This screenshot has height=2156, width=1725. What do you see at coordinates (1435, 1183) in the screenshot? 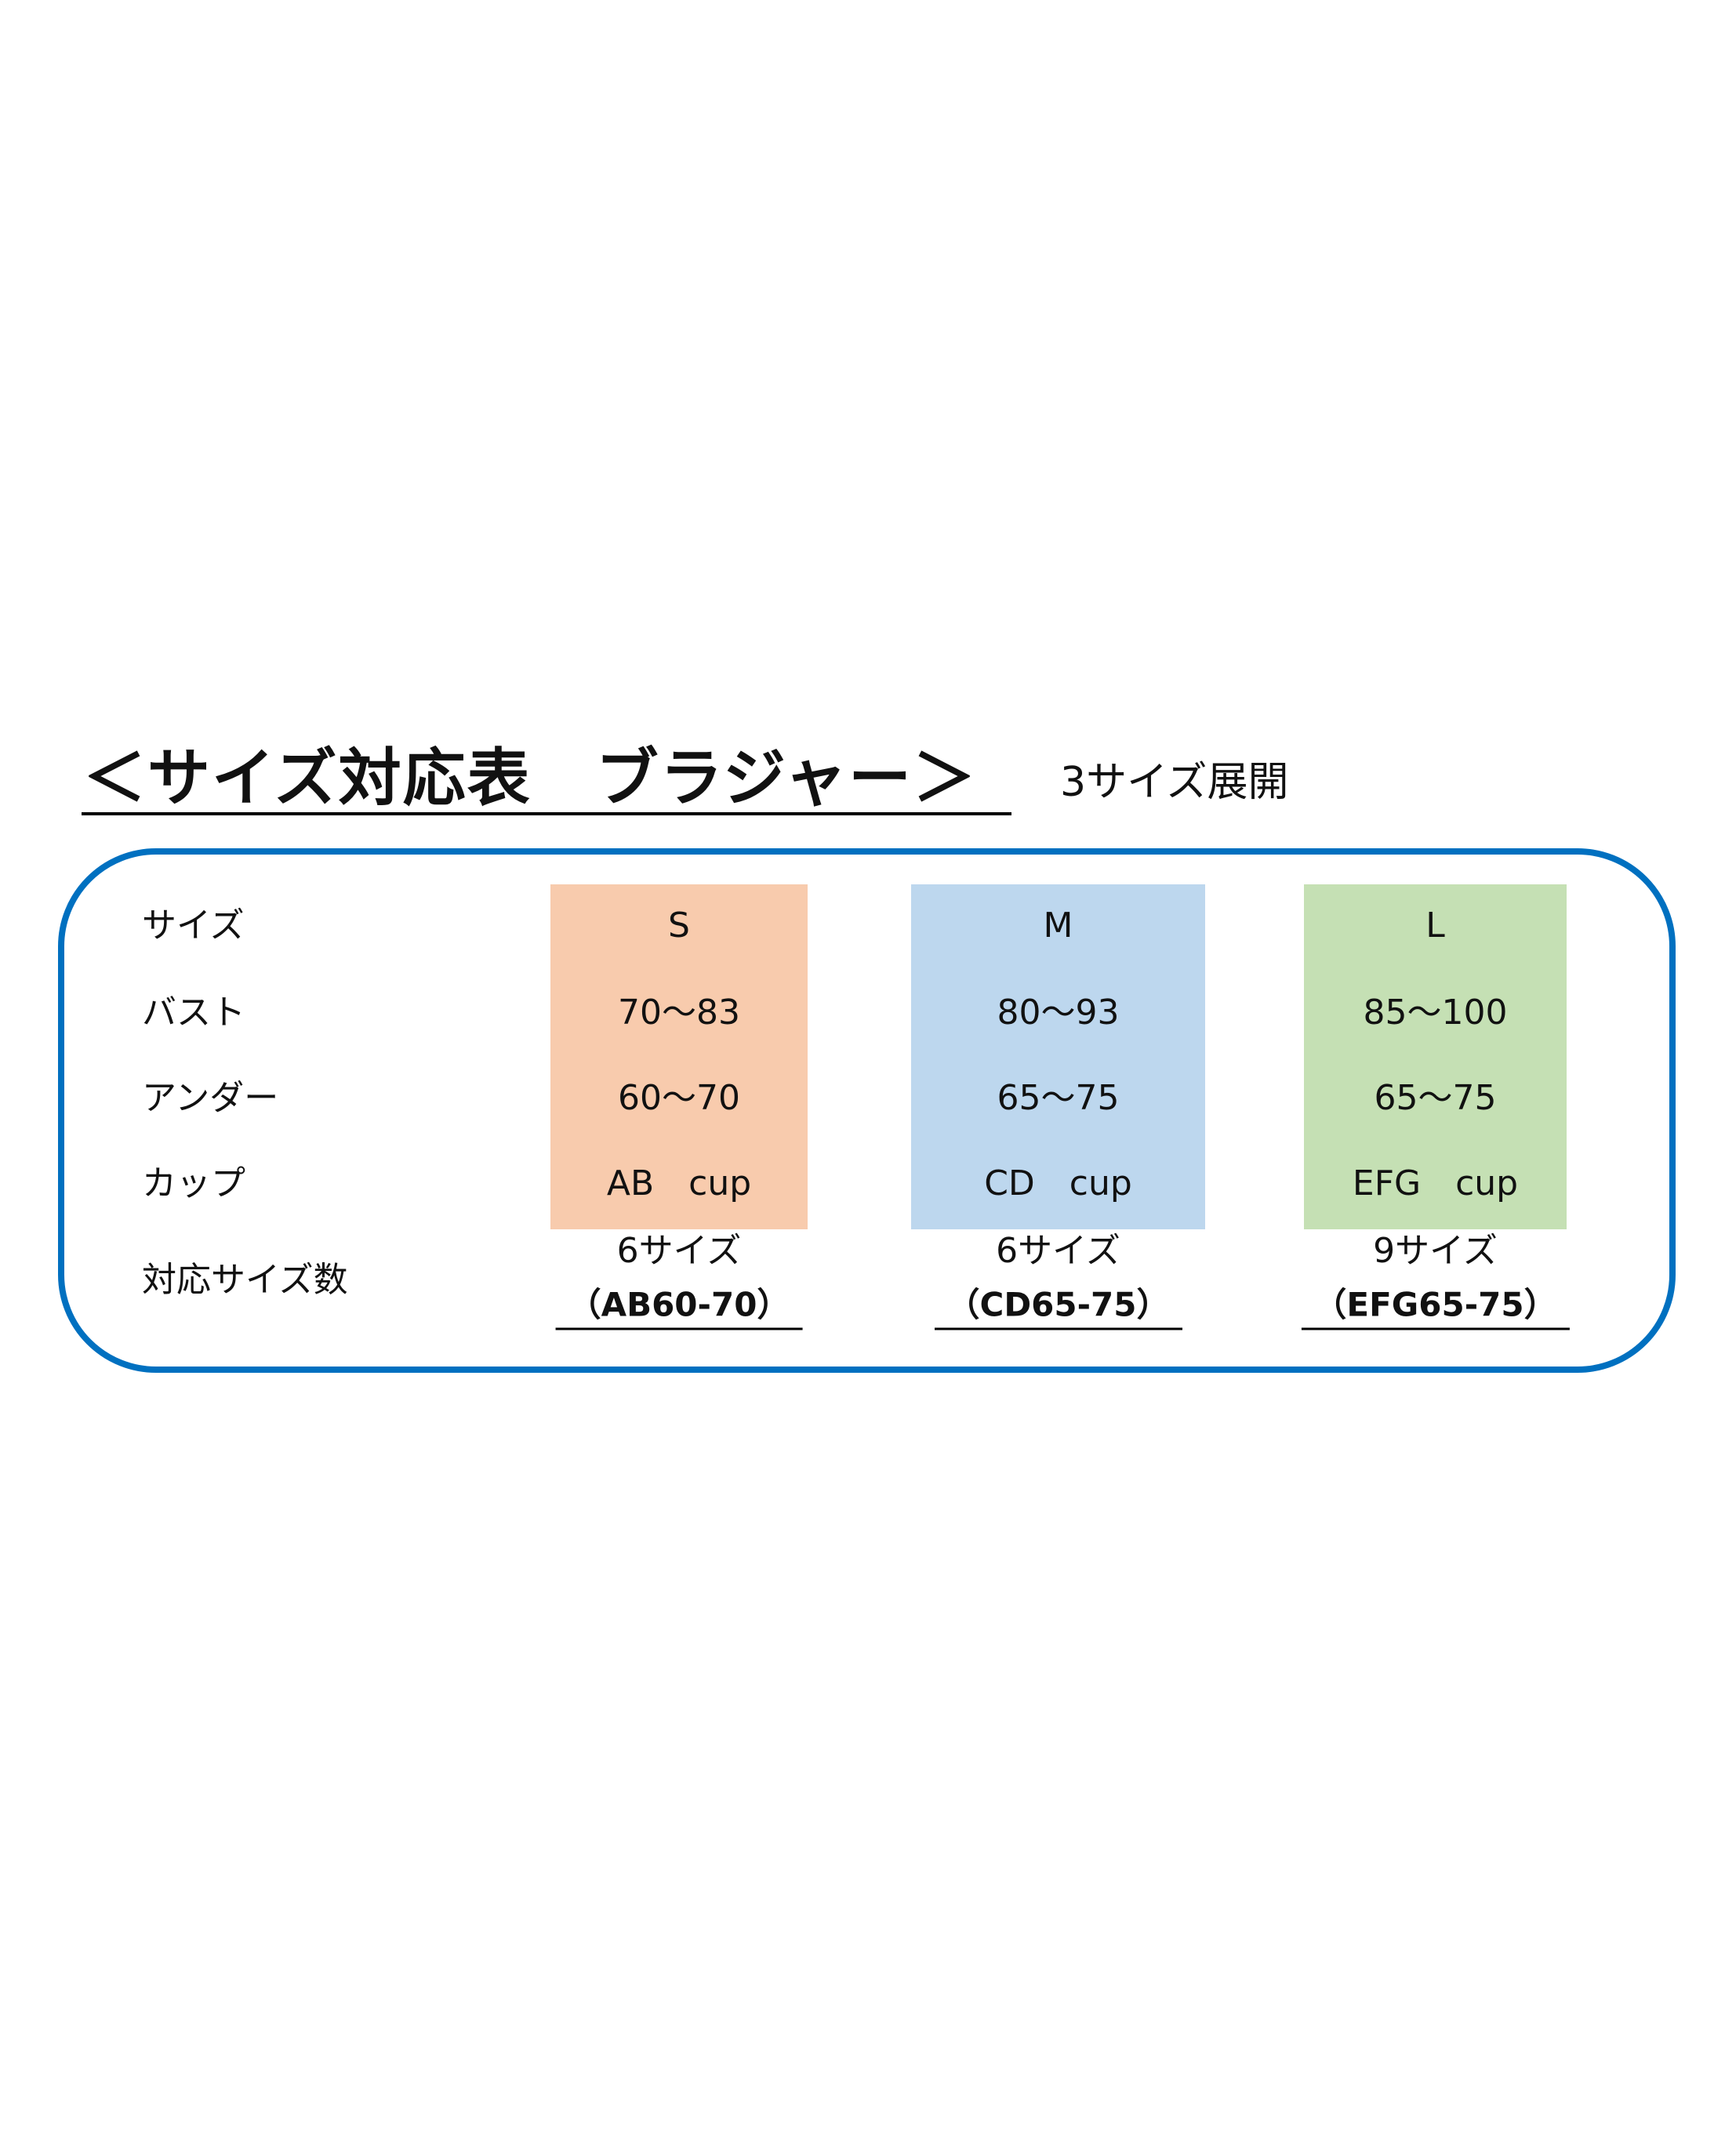
I see `cell-cup: EFG cup` at bounding box center [1435, 1183].